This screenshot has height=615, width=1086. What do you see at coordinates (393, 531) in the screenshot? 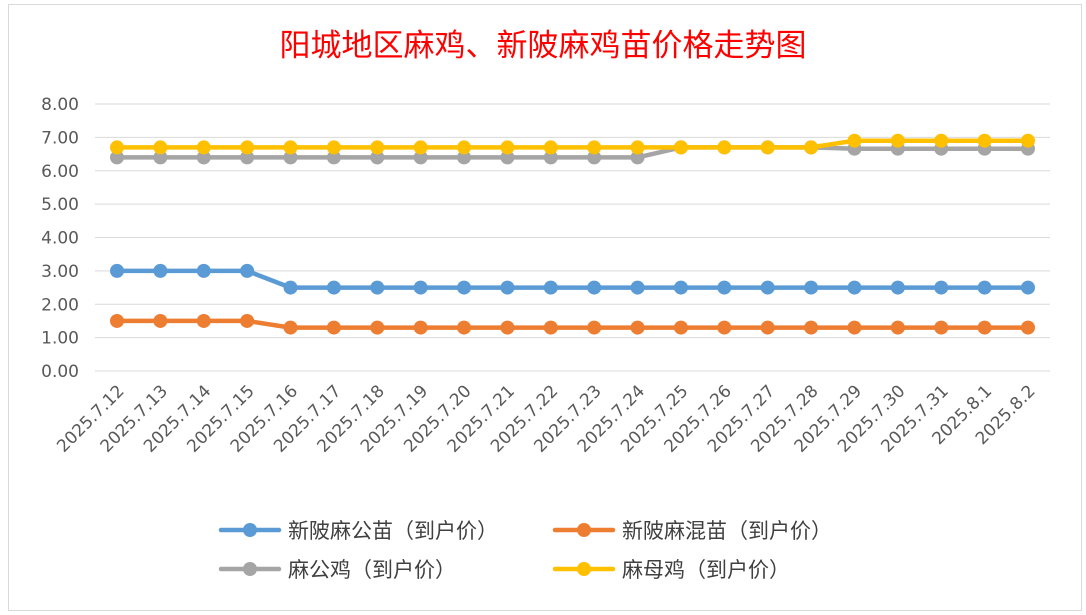
I see `legend-label: 新陂麻公苗（到户价）` at bounding box center [393, 531].